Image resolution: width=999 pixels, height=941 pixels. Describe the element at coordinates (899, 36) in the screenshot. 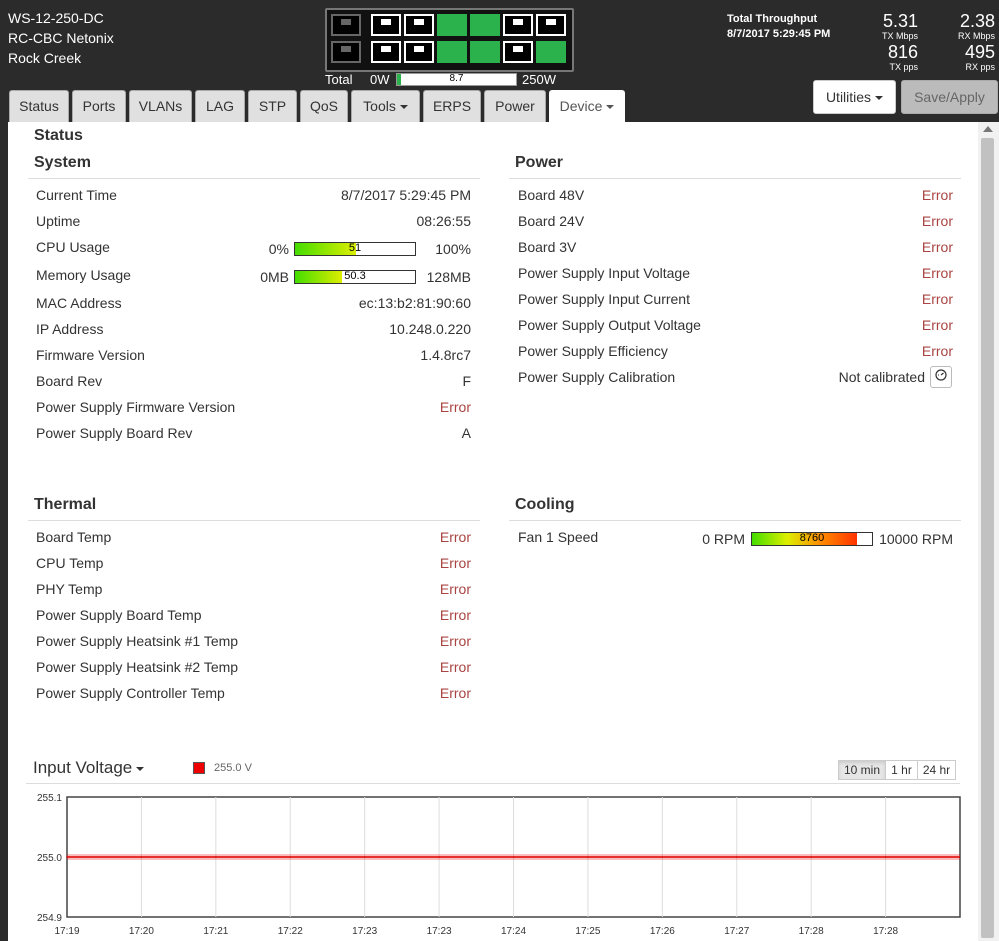

I see `tx-mbps-label: TX Mbps` at that location.